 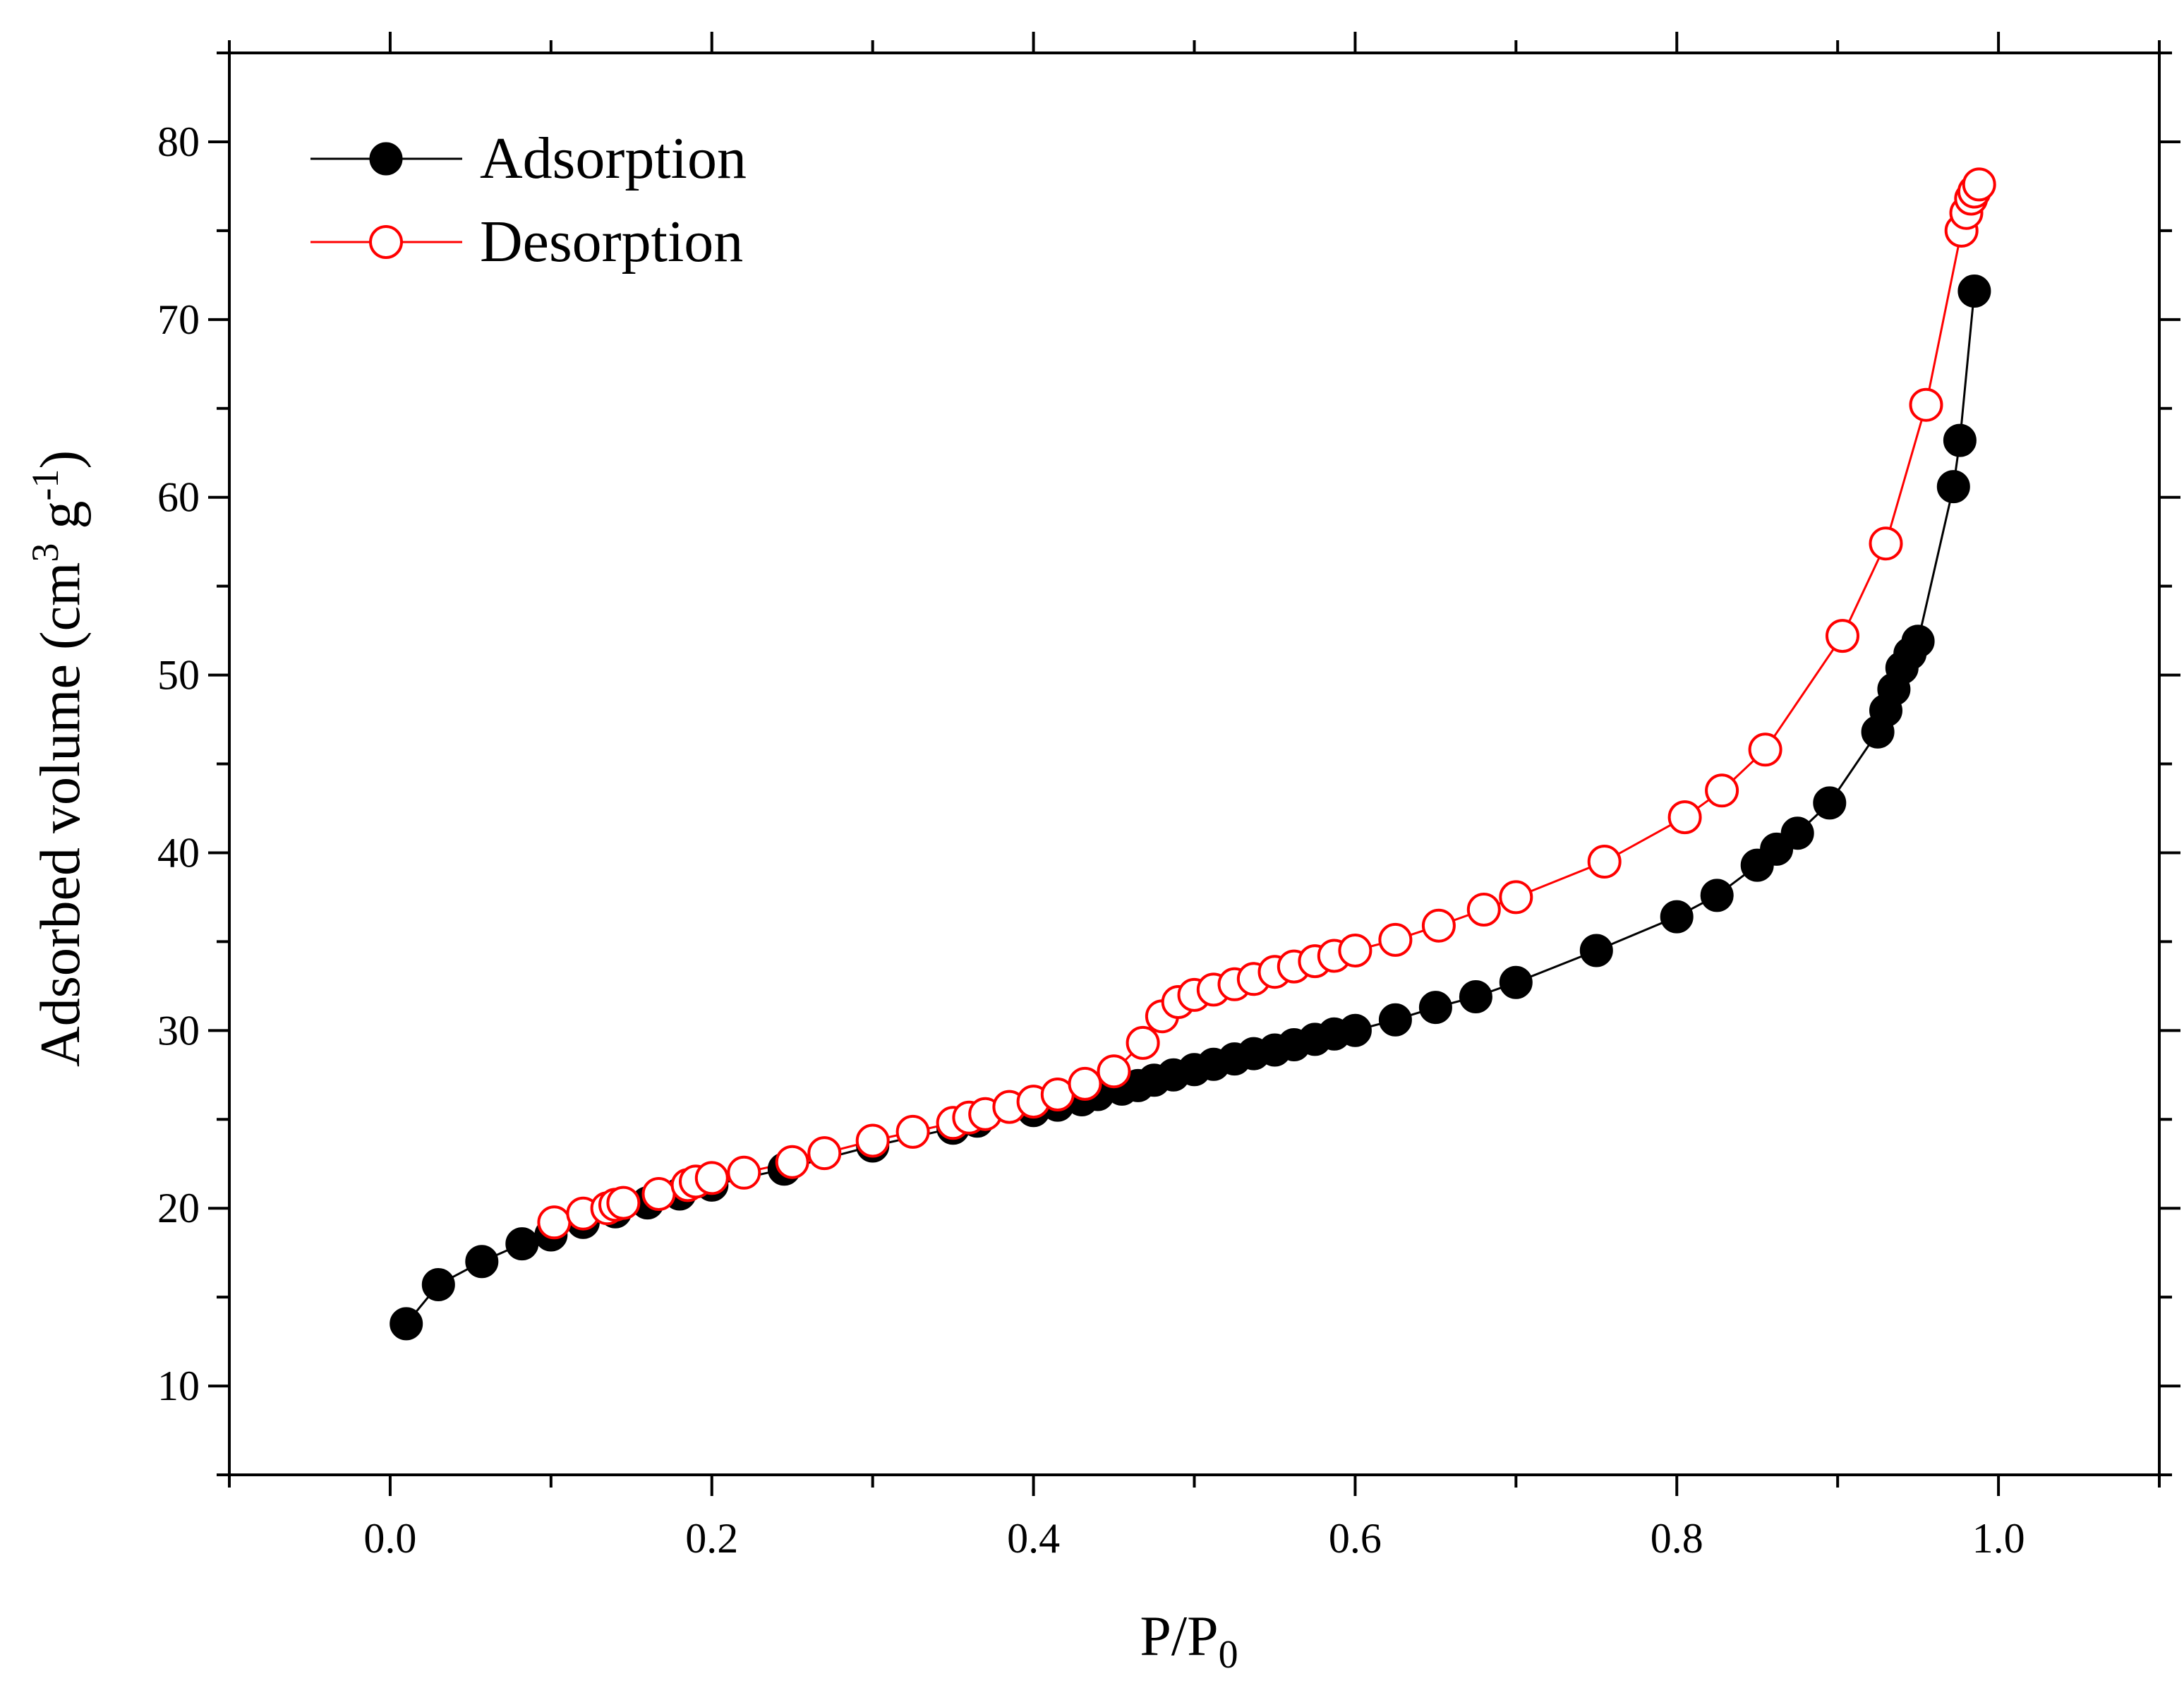 I want to click on x-tick-label: 0.6, so click(x=1355, y=1539).